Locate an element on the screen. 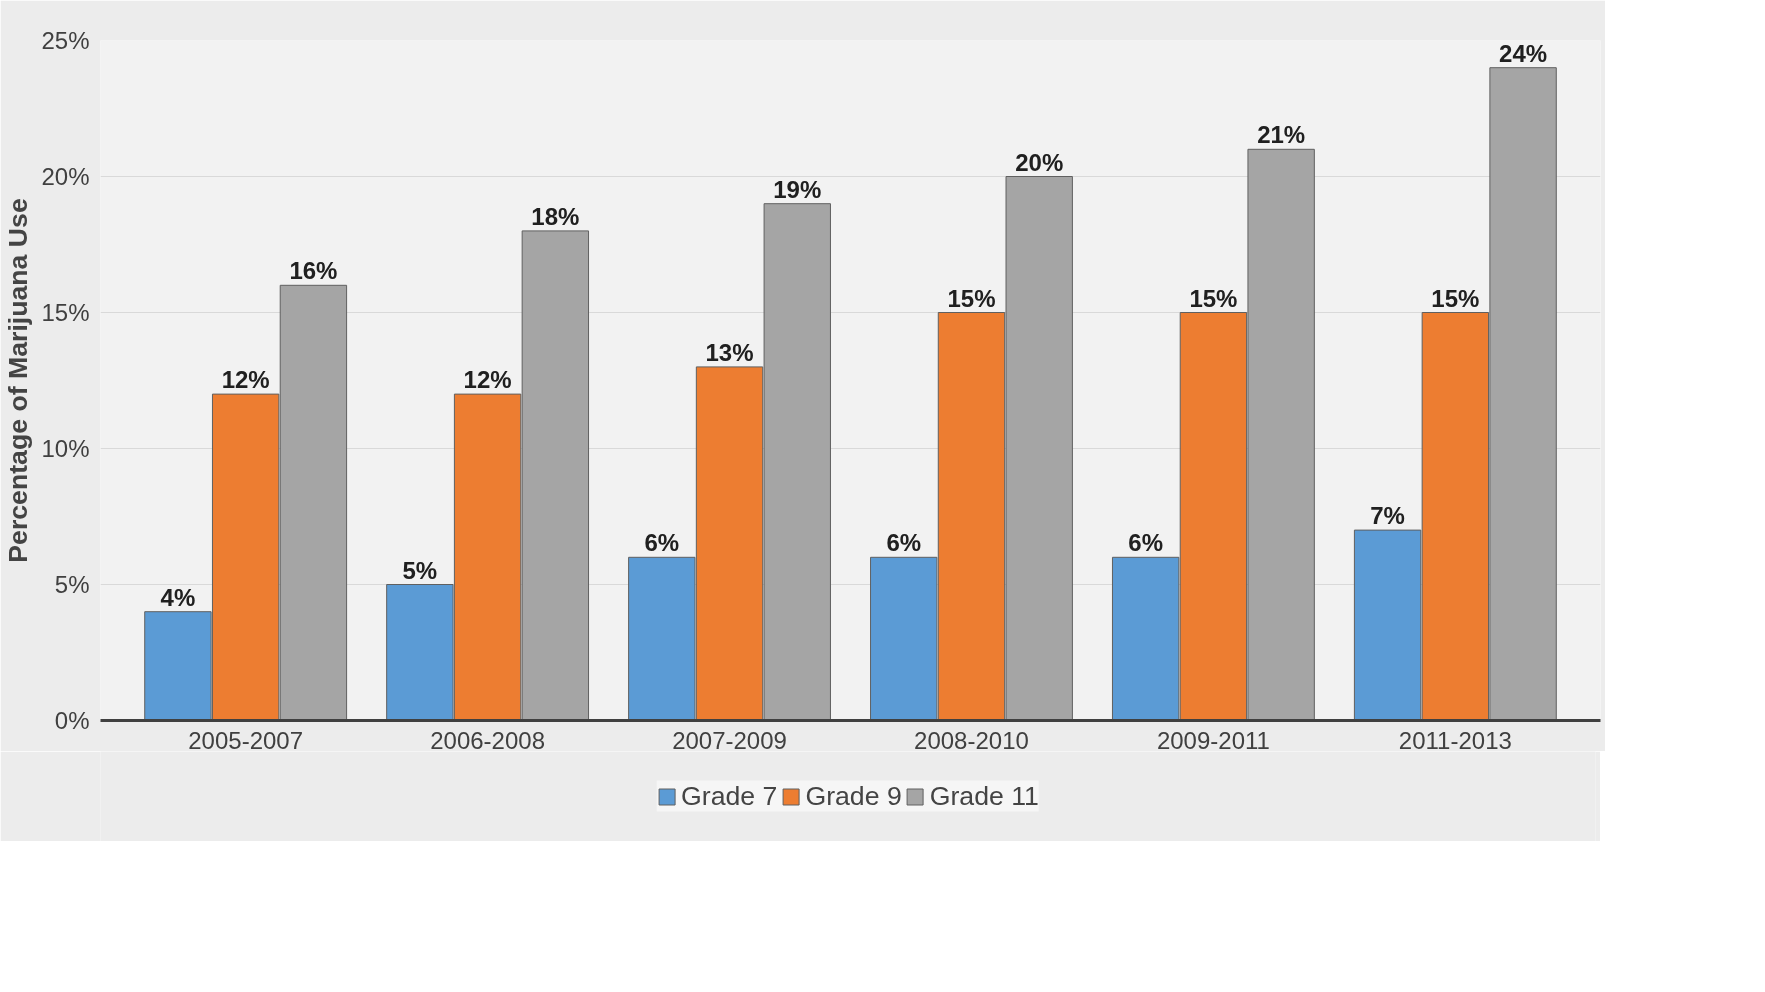  y-tick-label: 0% is located at coordinates (72, 720).